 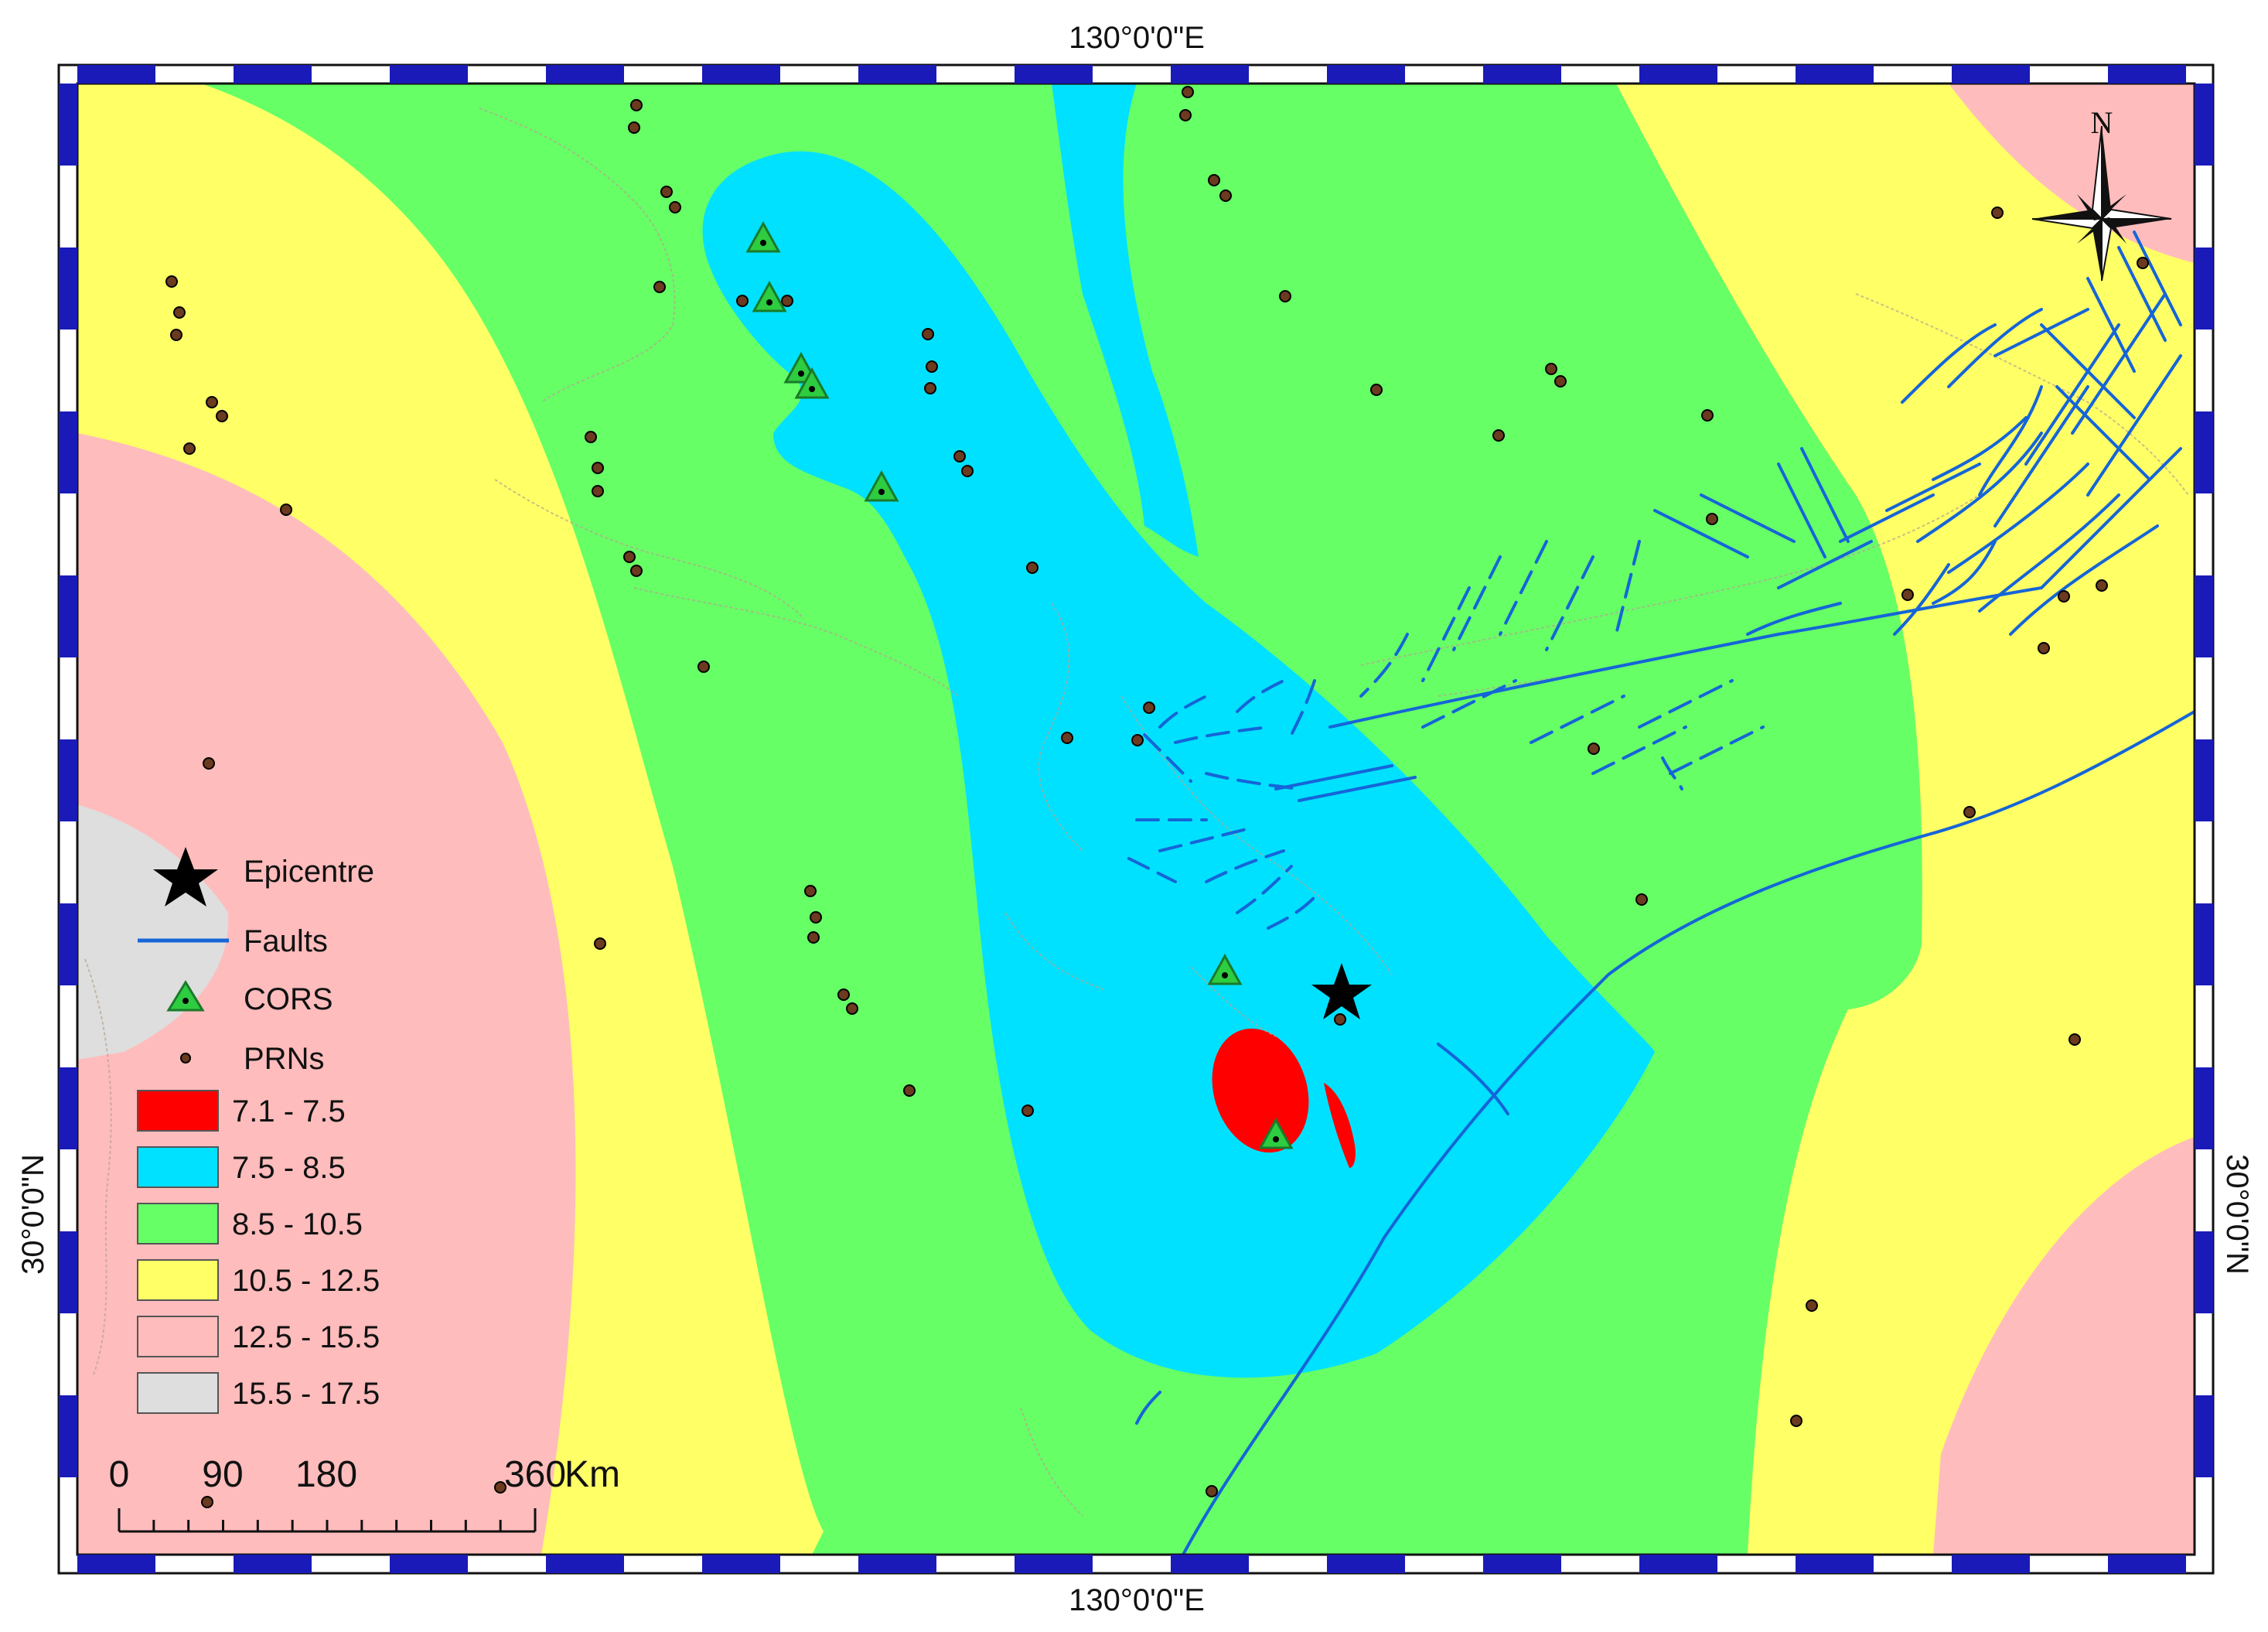 What do you see at coordinates (306, 1337) in the screenshot?
I see `legend-class-label: 12.5 - 15.5` at bounding box center [306, 1337].